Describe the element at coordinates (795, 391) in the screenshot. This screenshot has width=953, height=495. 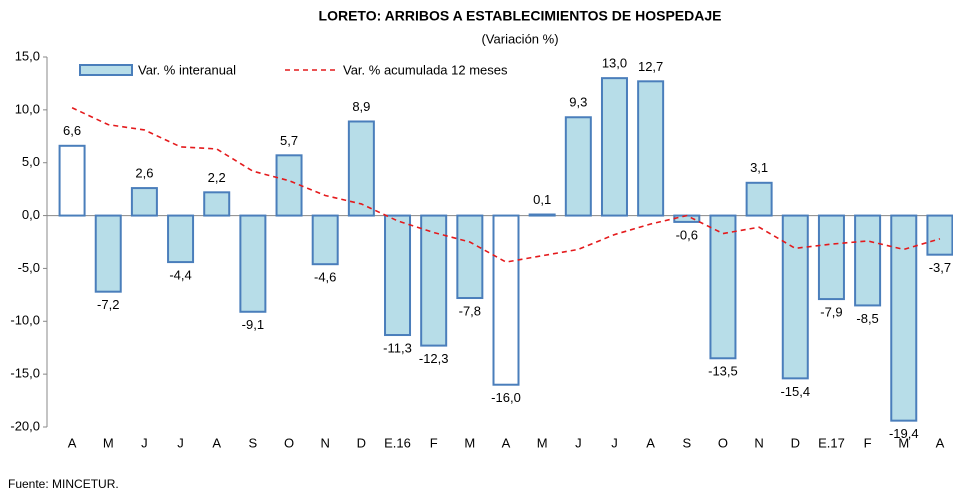
I see `value-label: -15,4` at that location.